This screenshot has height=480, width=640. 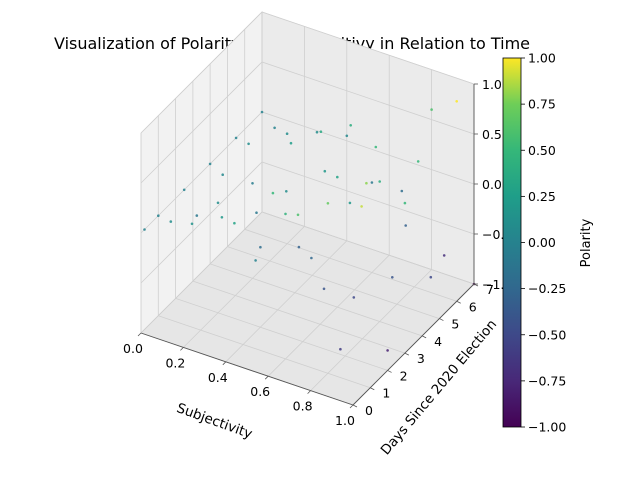 What do you see at coordinates (547, 288) in the screenshot?
I see `colorbar-tick-label: −0.25` at bounding box center [547, 288].